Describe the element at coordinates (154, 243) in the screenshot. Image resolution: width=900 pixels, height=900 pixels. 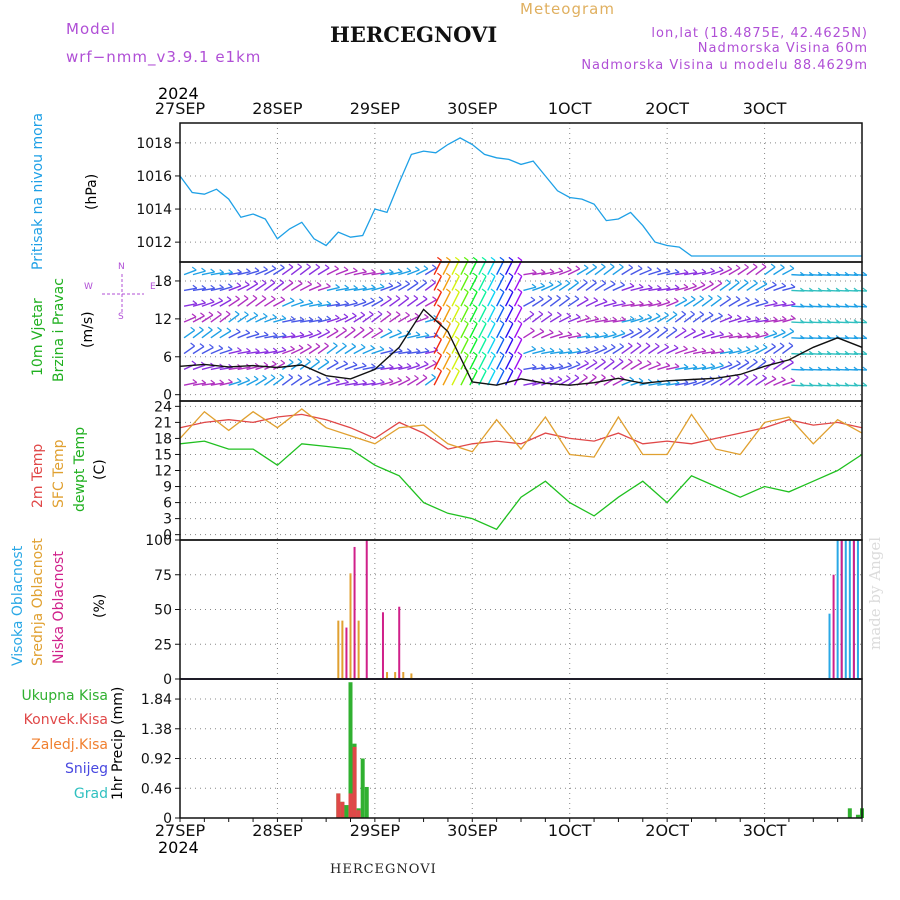
I see `y-tick-label: 1012` at that location.